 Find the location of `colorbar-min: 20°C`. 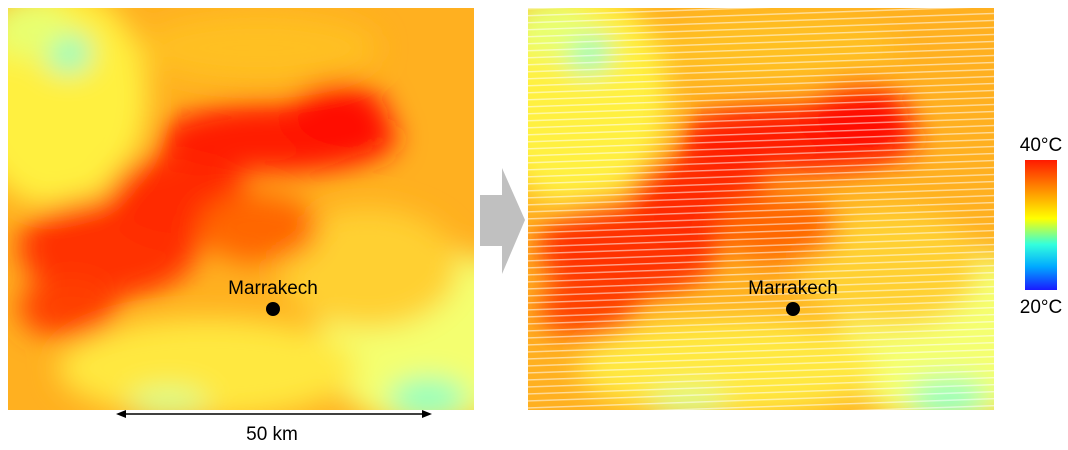

colorbar-min: 20°C is located at coordinates (1041, 307).